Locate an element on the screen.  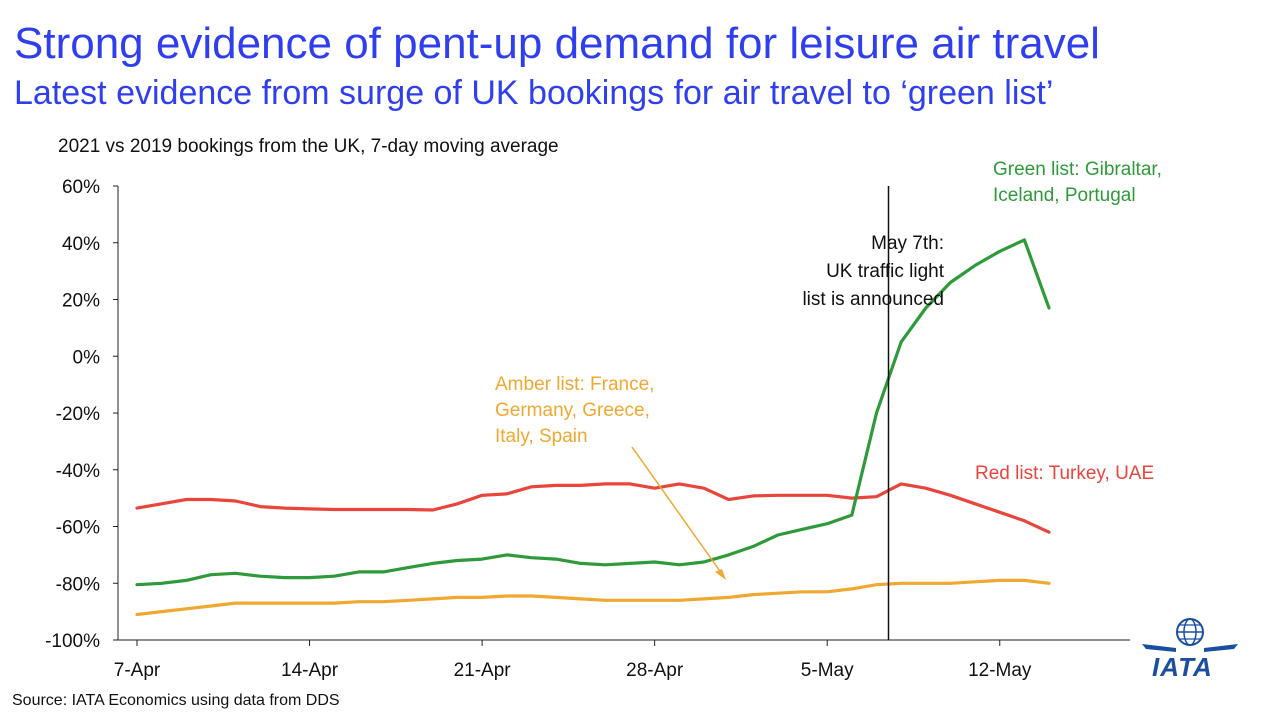
amber-list-label: Amber list: France, is located at coordinates (574, 384).